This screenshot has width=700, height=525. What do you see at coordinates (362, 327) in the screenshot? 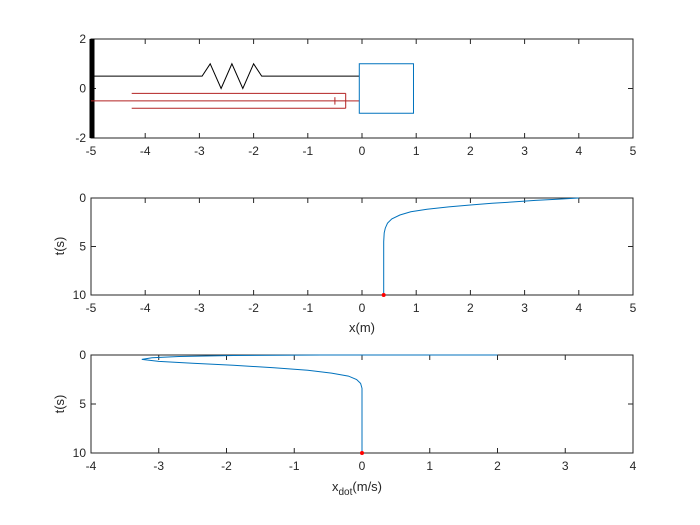
I see `position-x-axis-label: x(m)` at bounding box center [362, 327].